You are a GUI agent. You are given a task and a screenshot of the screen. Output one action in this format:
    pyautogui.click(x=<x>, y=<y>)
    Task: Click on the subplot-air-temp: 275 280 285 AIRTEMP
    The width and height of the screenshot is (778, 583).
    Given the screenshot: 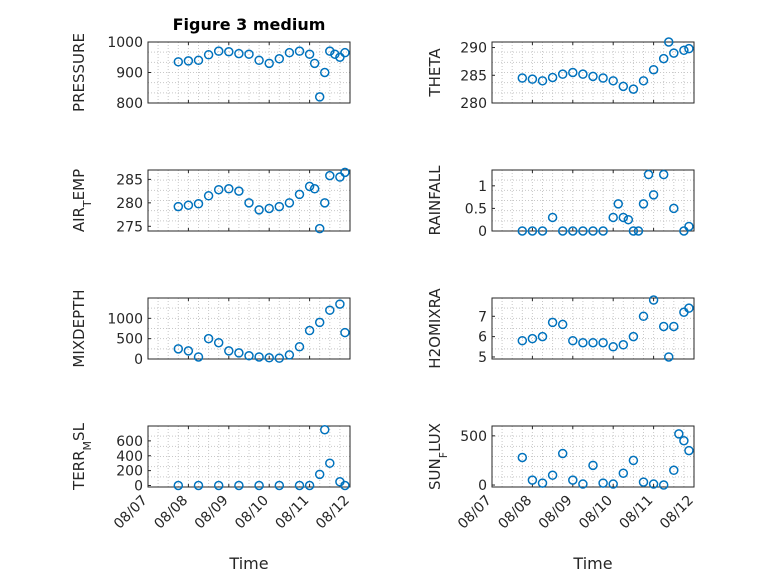 What is the action you would take?
    pyautogui.click(x=210, y=201)
    